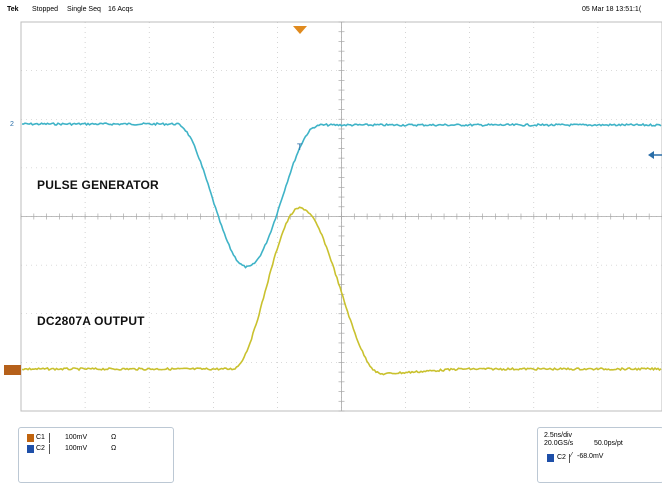 The image size is (662, 483). I want to click on ch1-scale: 100mV, so click(76, 437).